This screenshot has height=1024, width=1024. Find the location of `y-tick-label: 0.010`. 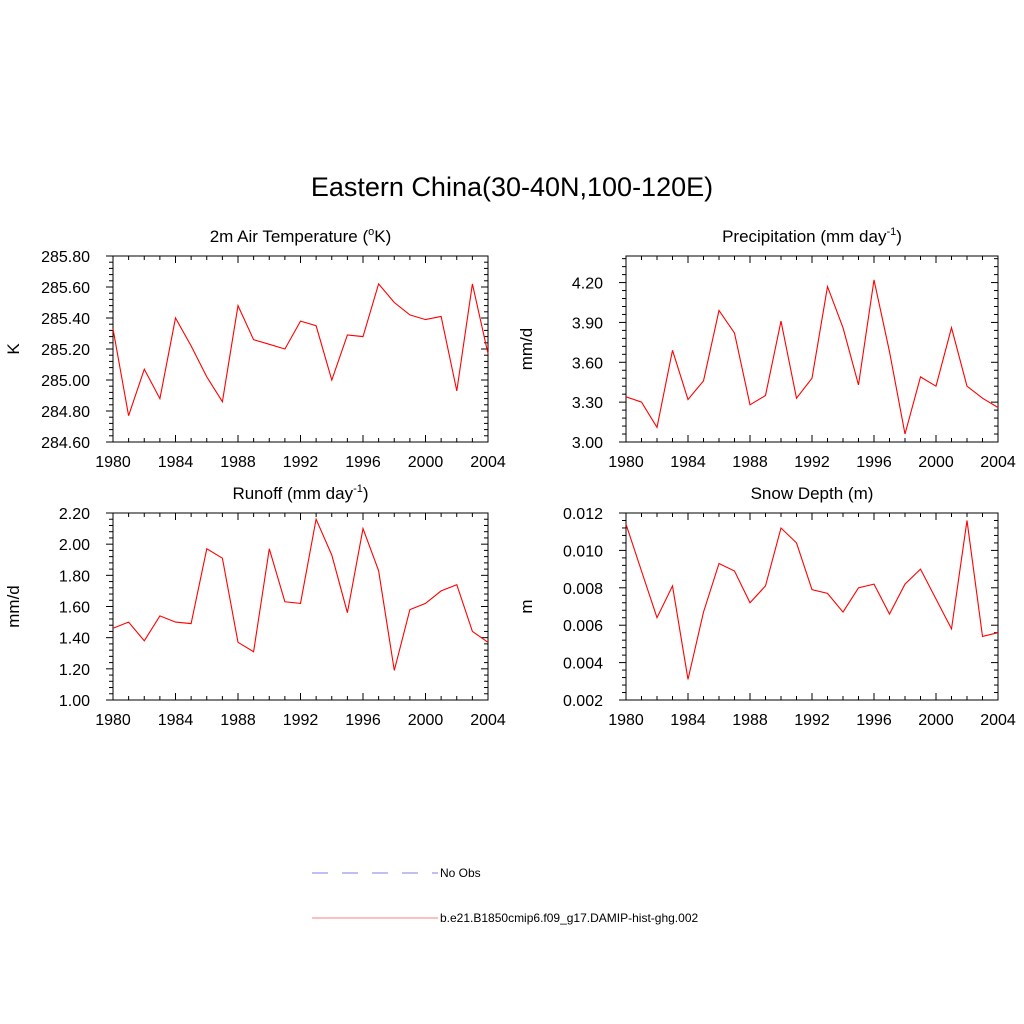

y-tick-label: 0.010 is located at coordinates (583, 551).